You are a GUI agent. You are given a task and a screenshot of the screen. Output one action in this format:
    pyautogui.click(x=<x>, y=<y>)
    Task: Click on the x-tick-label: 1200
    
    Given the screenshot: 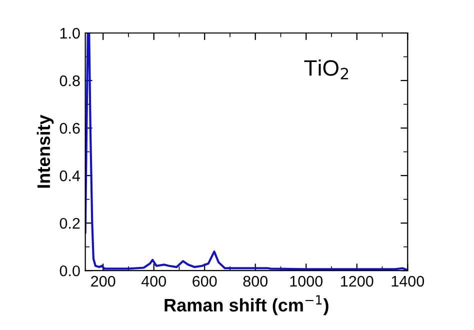 What is the action you would take?
    pyautogui.click(x=357, y=281)
    